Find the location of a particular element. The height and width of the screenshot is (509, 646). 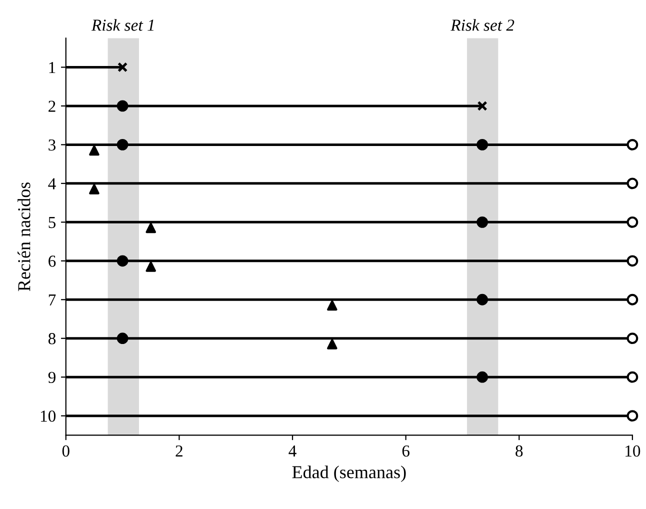

y-axis-title: Recién nacidos is located at coordinates (24, 237).